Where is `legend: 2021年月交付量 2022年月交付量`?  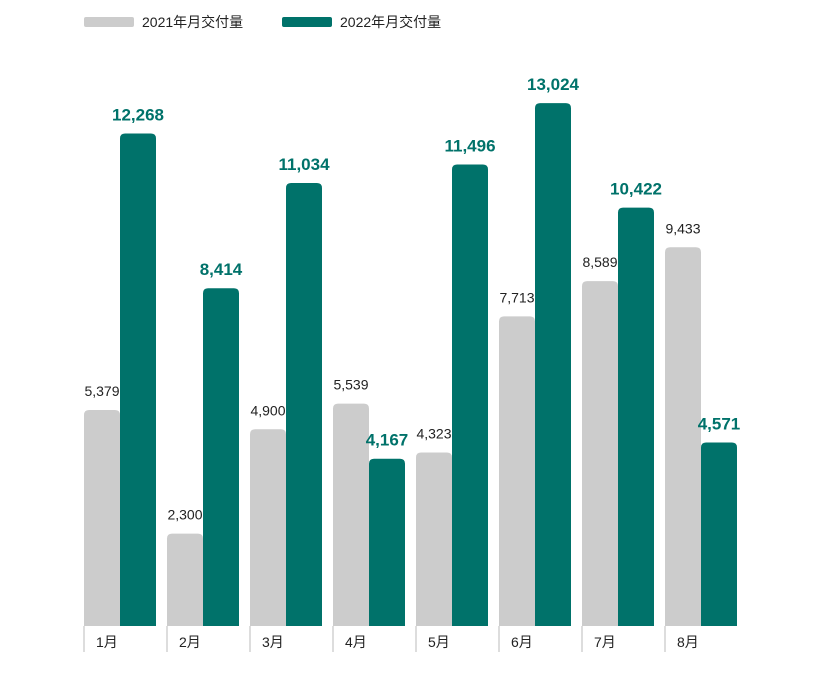 legend: 2021年月交付量 2022年月交付量 is located at coordinates (262, 22).